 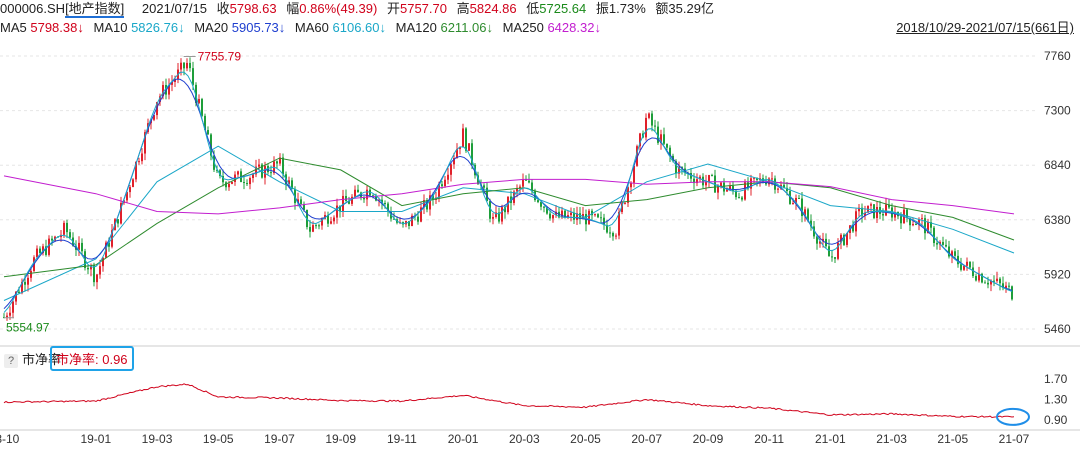 I want to click on ma20-label: MA20, so click(x=211, y=27).